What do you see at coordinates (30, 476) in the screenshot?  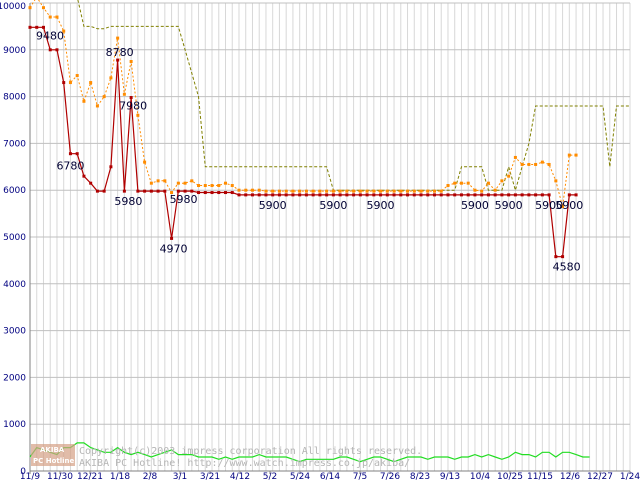 I see `x-tick-label: 11/9` at bounding box center [30, 476].